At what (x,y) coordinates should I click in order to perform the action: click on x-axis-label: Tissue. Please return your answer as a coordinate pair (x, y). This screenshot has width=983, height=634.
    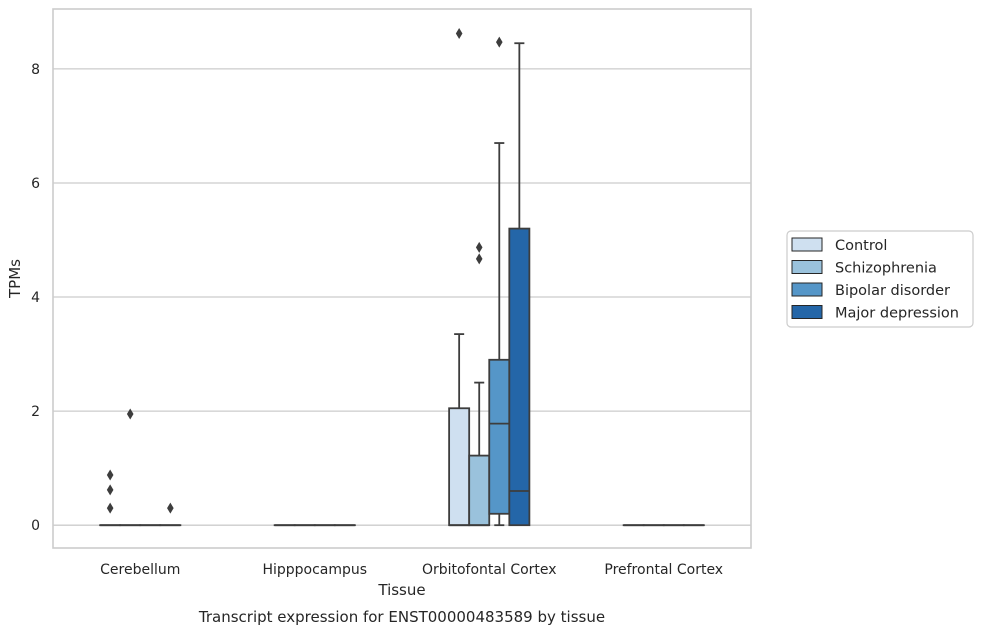
    Looking at the image, I should click on (401, 590).